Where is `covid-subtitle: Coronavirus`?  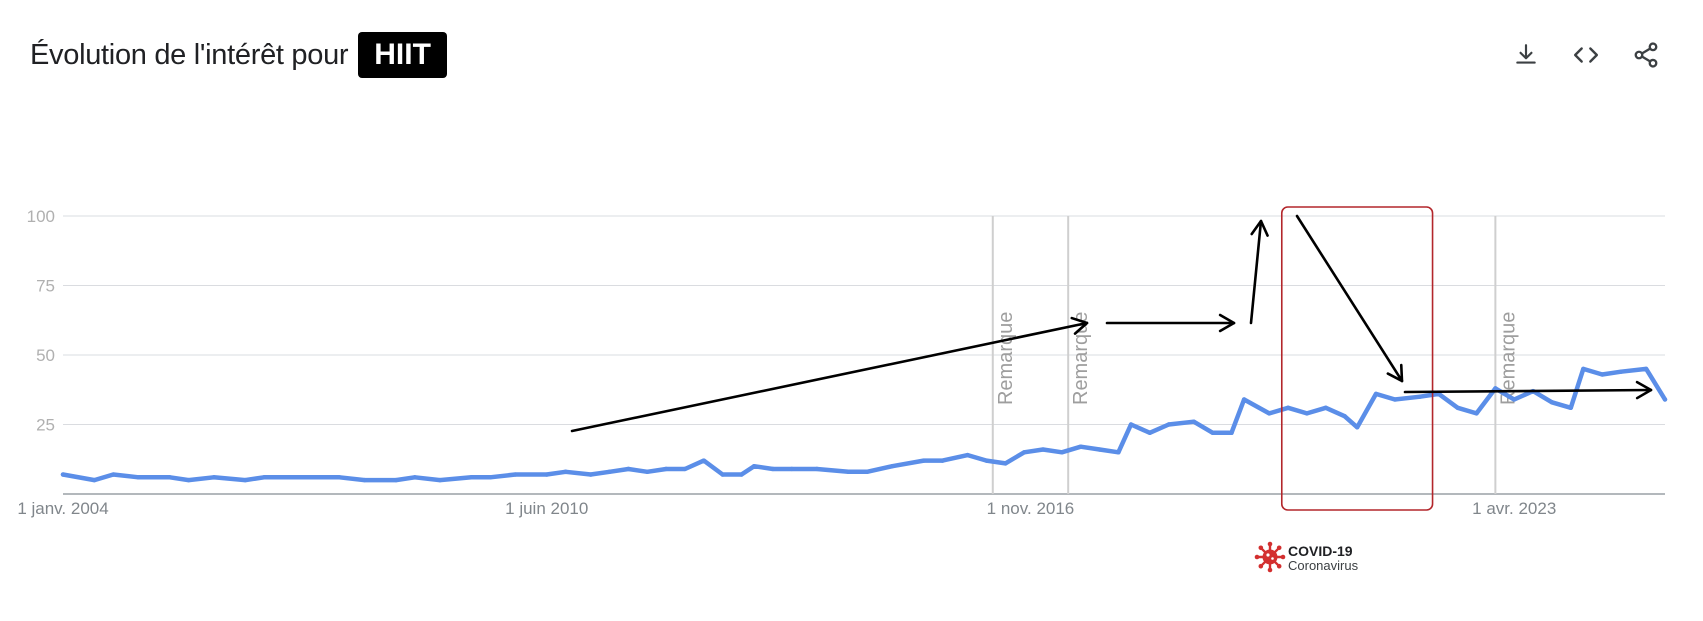 covid-subtitle: Coronavirus is located at coordinates (1323, 565).